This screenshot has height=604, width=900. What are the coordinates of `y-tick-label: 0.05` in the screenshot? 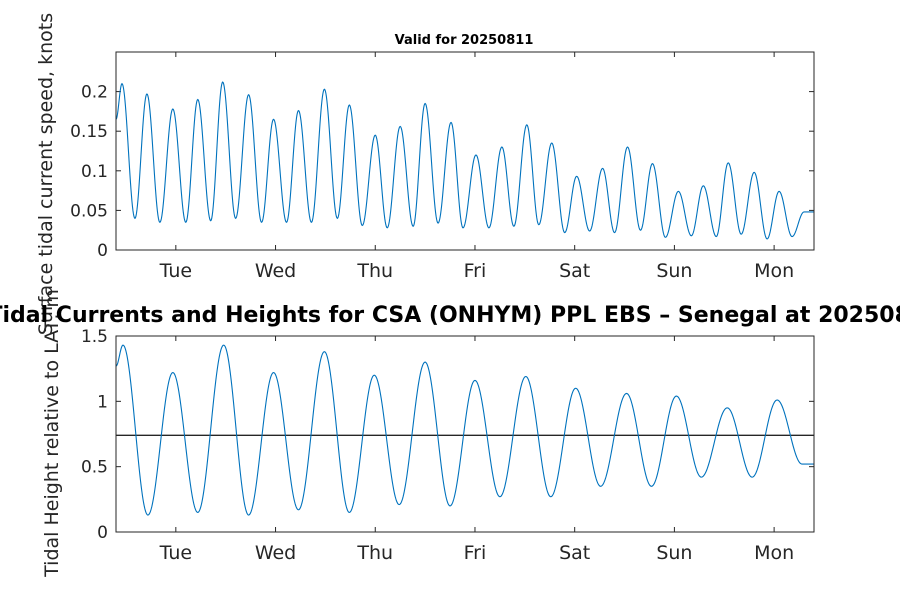 It's located at (89, 211).